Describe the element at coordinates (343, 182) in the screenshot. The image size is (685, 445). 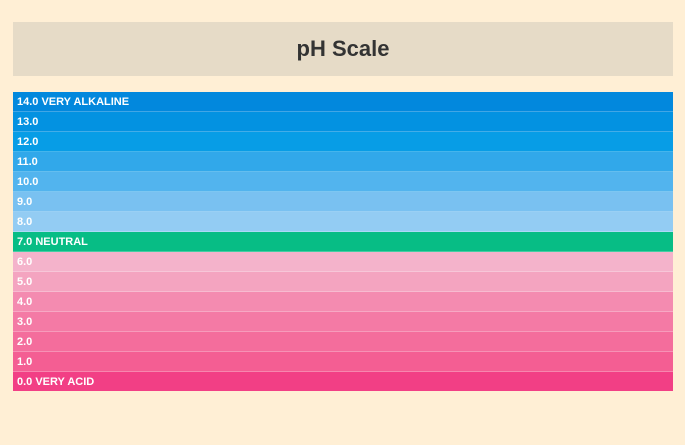
I see `ph-level-10: 10.0` at that location.